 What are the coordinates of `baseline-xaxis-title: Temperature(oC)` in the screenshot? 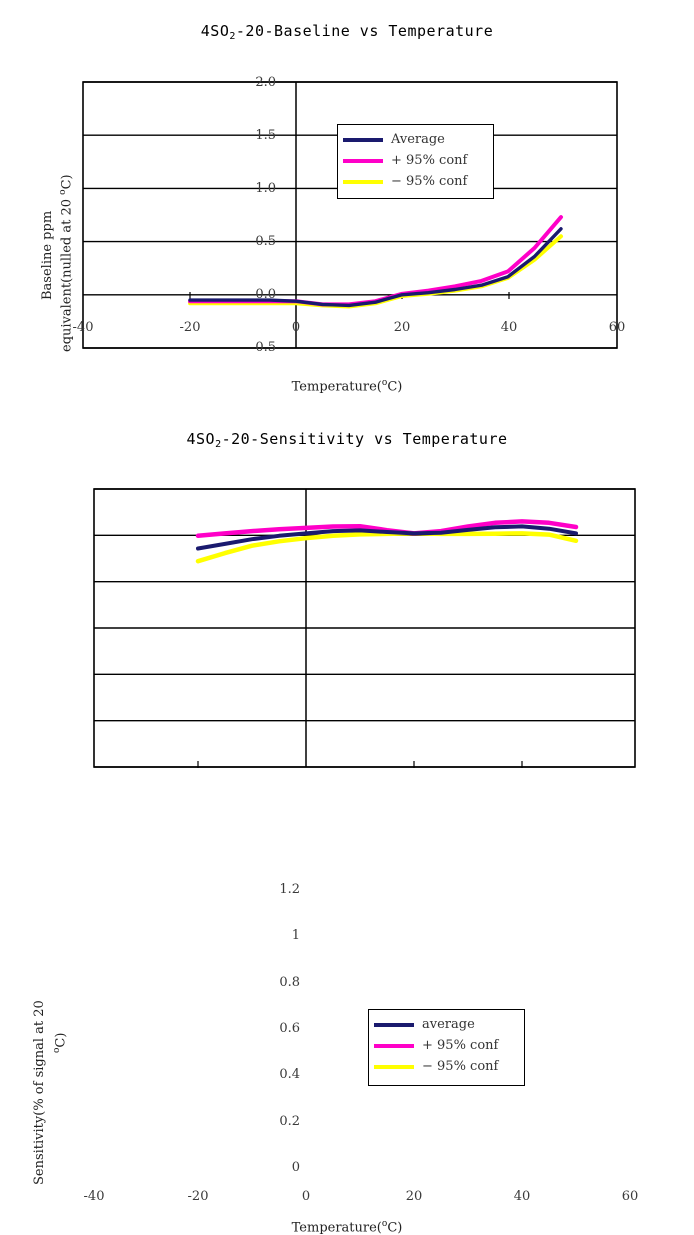 It's located at (347, 386).